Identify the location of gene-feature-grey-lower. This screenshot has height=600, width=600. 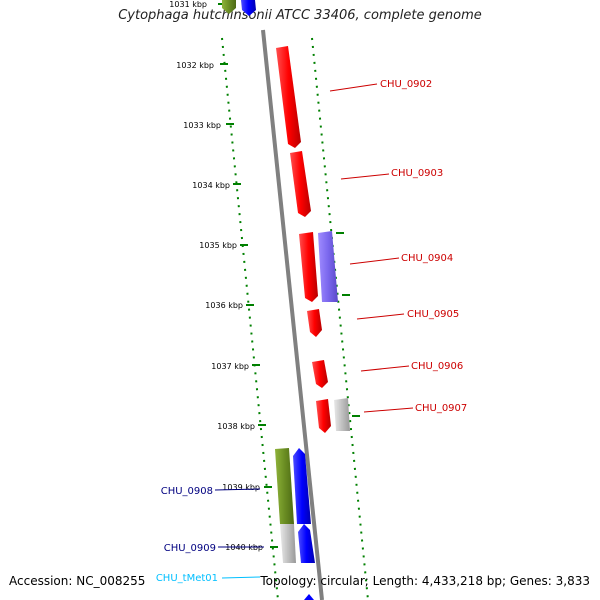
(288, 543).